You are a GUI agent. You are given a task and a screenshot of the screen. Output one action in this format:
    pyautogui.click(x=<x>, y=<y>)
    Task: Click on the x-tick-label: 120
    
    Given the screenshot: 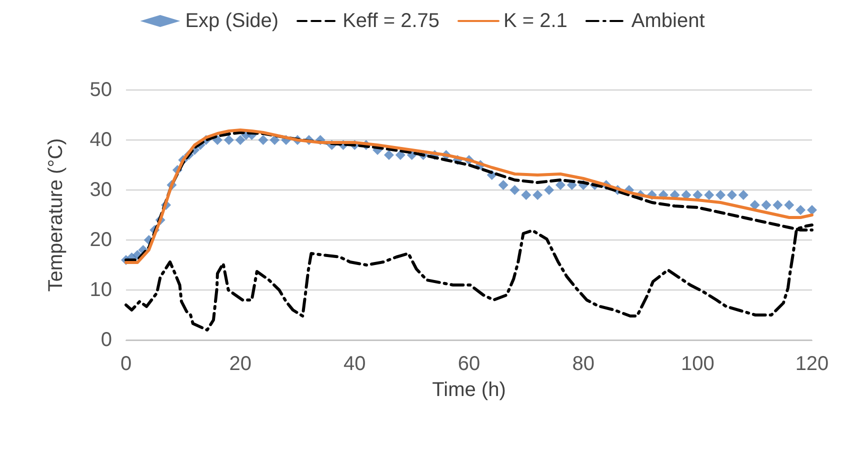 What is the action you would take?
    pyautogui.click(x=812, y=364)
    